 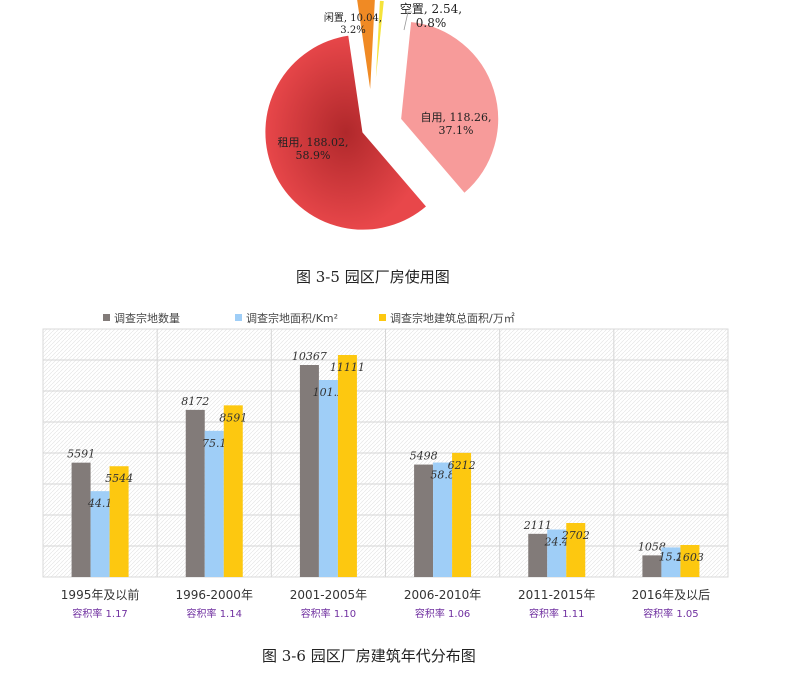 What do you see at coordinates (369, 656) in the screenshot?
I see `bar-caption: 图 3-6 园区厂房建筑年代分布图` at bounding box center [369, 656].